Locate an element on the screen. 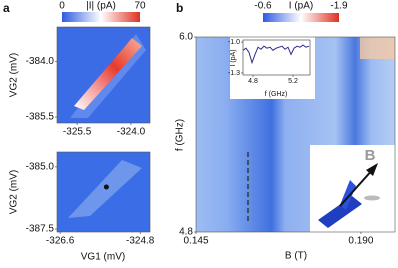 This screenshot has width=398, height=268. y-tick-label: -384.0 is located at coordinates (40, 61).